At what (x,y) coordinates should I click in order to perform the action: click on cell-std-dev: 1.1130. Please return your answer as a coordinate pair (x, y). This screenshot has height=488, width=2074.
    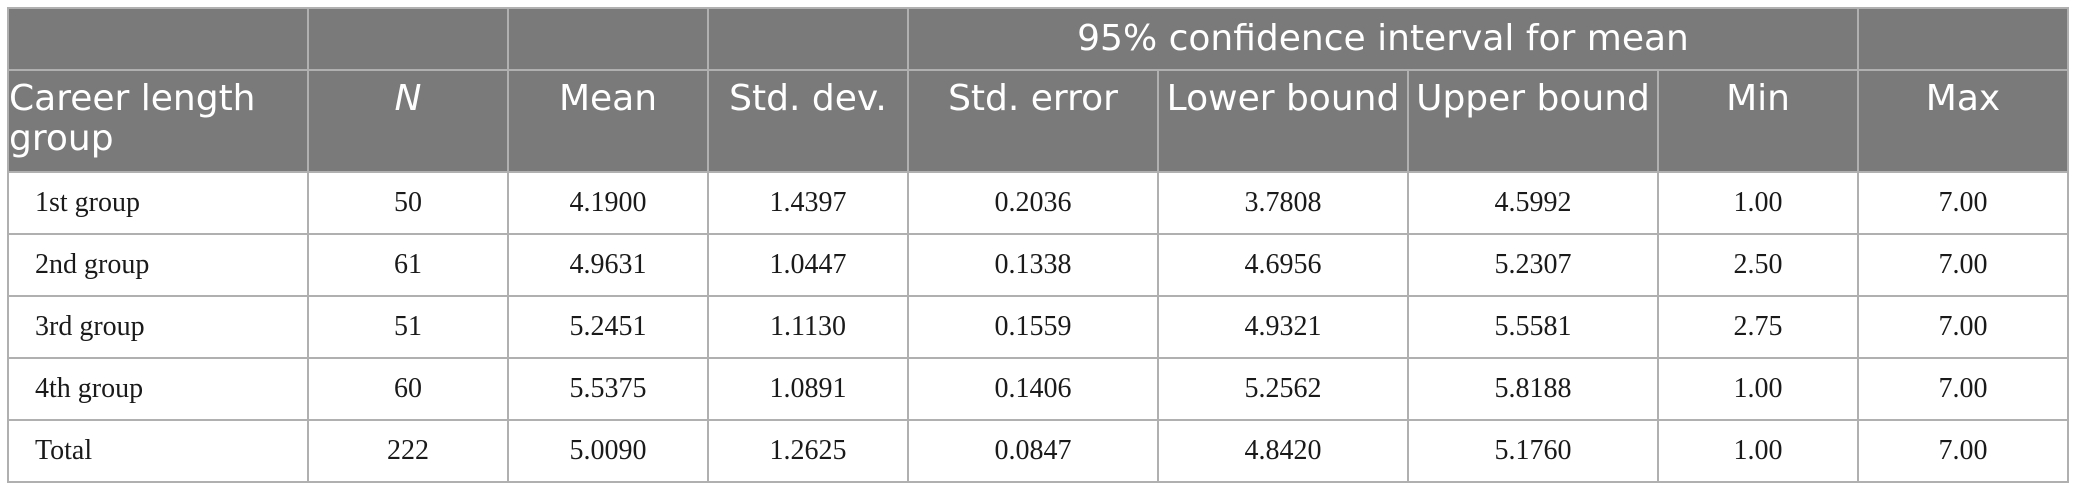
    Looking at the image, I should click on (808, 327).